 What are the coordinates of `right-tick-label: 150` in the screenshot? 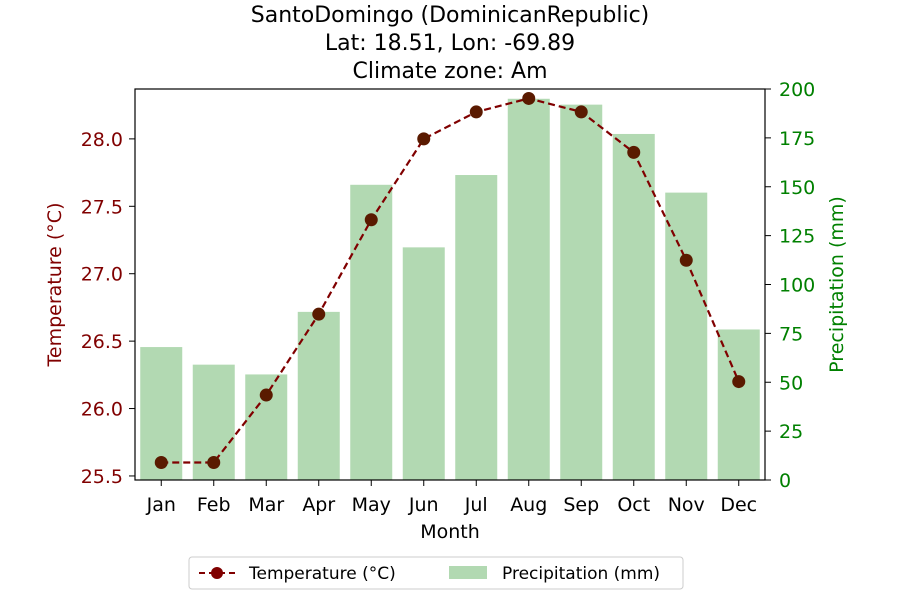 It's located at (797, 188).